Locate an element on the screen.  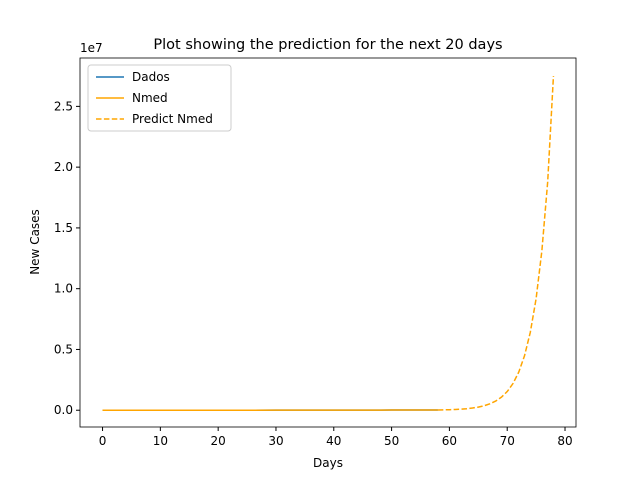
x-tick-label: 30 is located at coordinates (275, 441).